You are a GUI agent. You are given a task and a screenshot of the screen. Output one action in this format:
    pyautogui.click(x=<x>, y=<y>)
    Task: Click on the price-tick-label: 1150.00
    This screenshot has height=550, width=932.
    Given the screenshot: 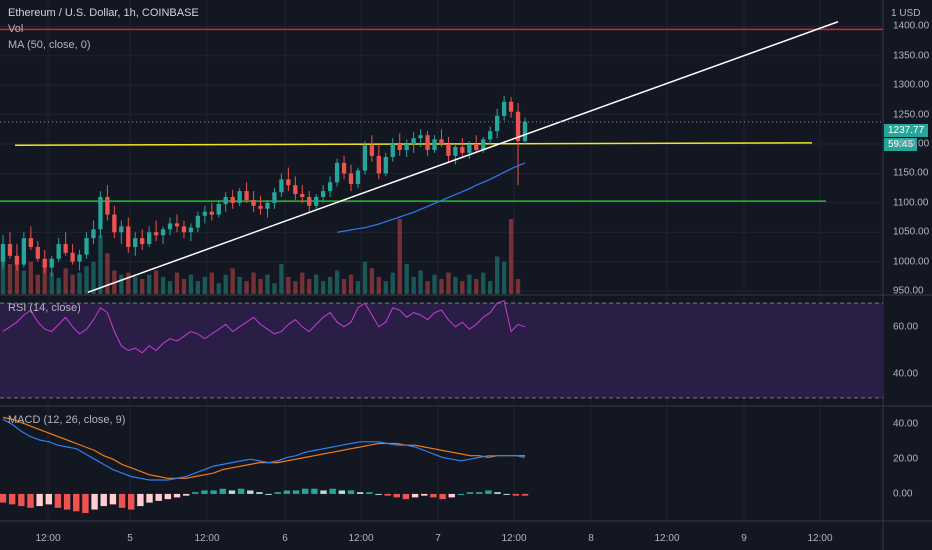 What is the action you would take?
    pyautogui.click(x=911, y=173)
    